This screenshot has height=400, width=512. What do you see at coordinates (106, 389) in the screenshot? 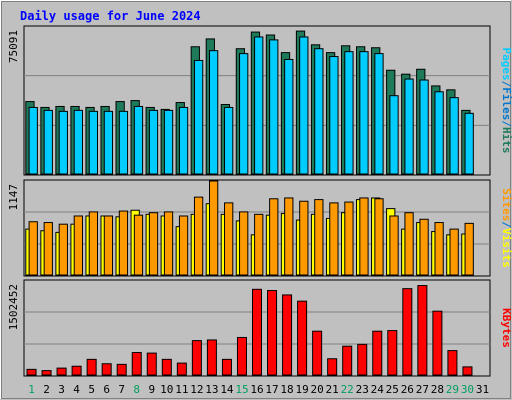
I see `x-tick-label-day-6: 6` at bounding box center [106, 389].